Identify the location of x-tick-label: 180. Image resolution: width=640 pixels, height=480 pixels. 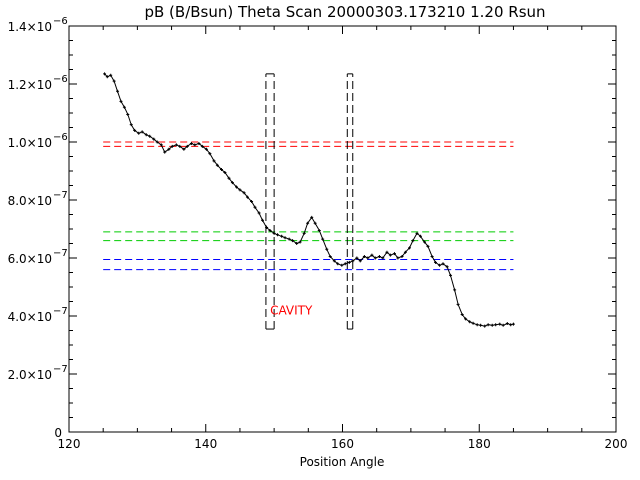
(479, 444).